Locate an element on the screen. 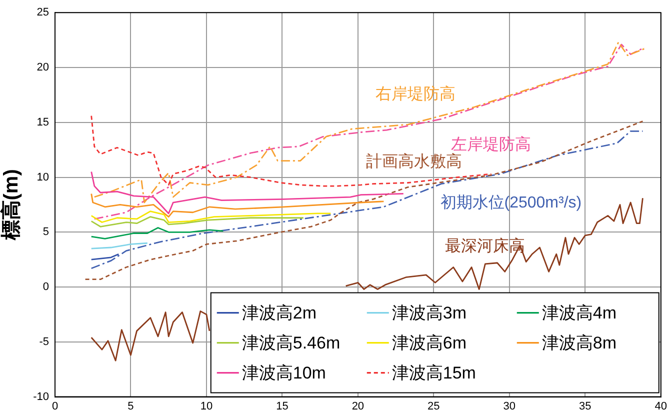 This screenshot has height=416, width=670. x-tick-label: 25 is located at coordinates (434, 406).